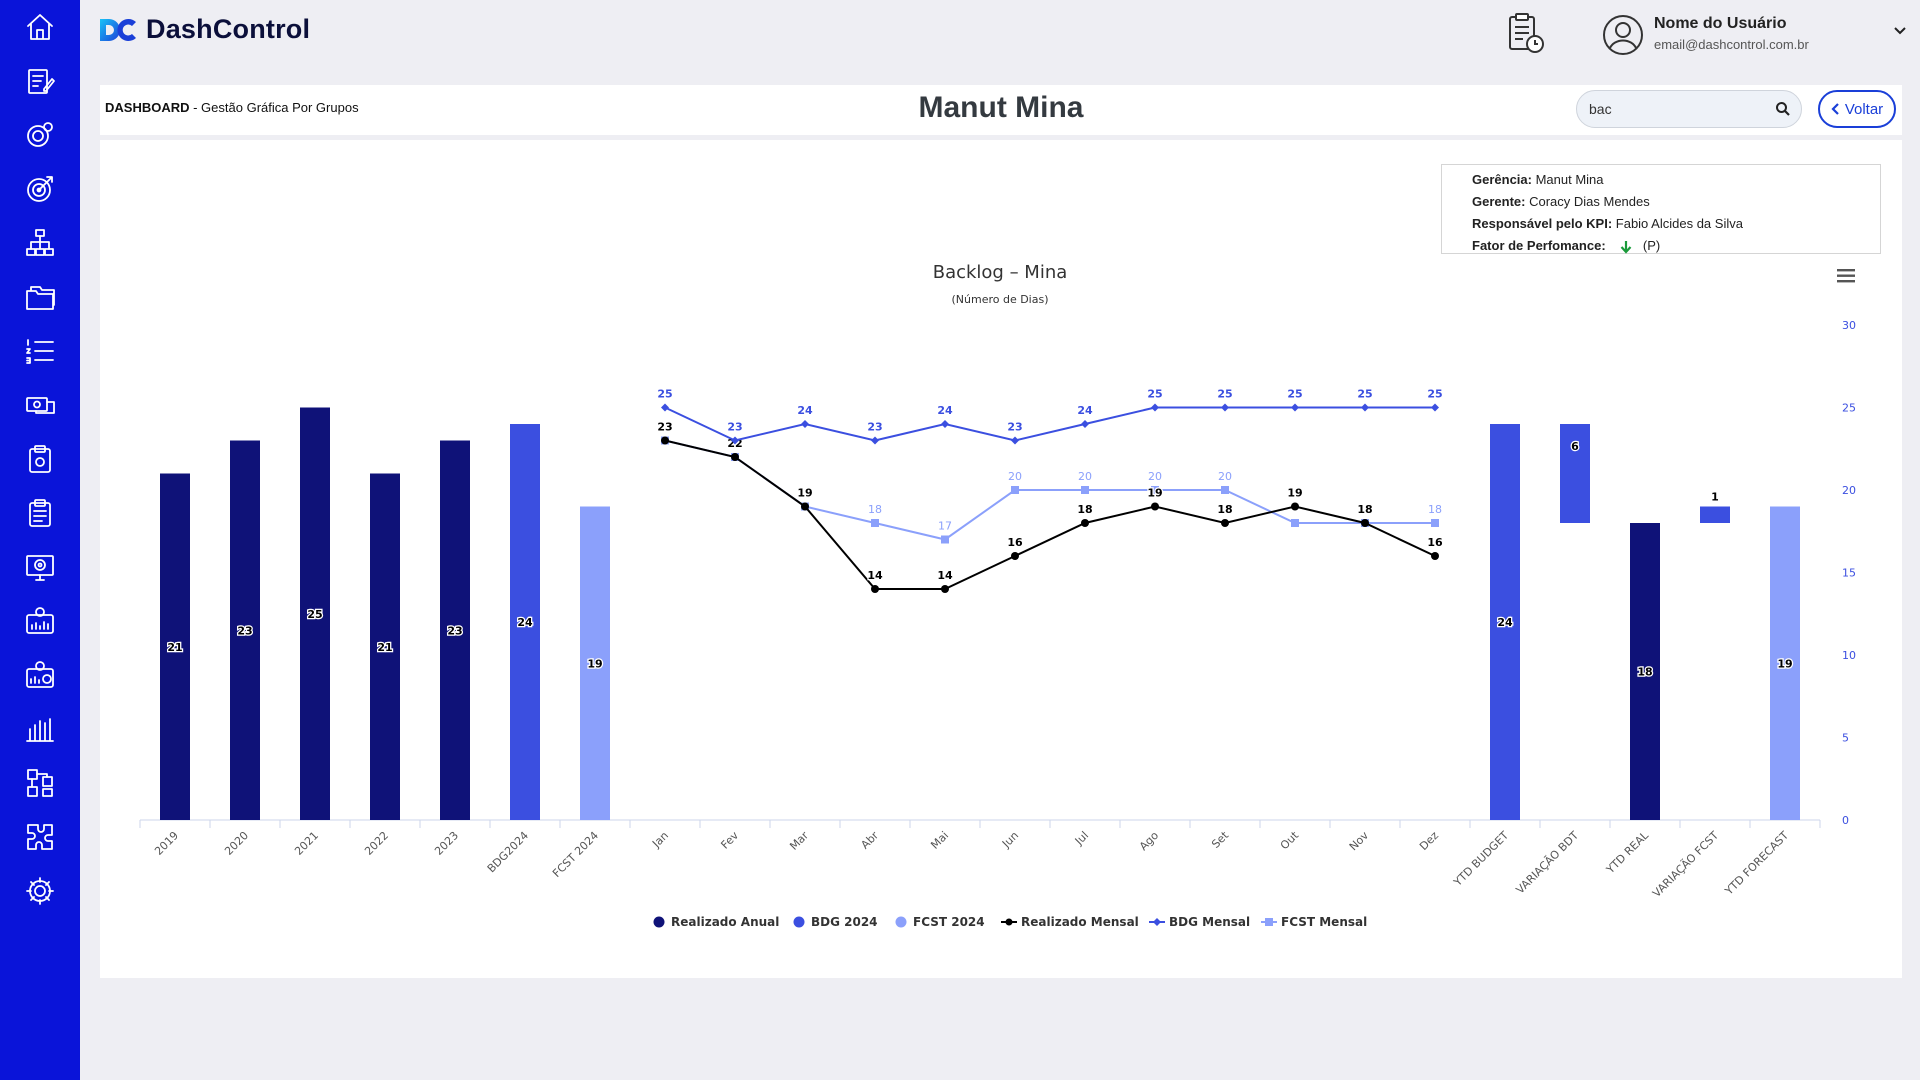  Describe the element at coordinates (1149, 841) in the screenshot. I see `x-tick-label: Ago` at that location.